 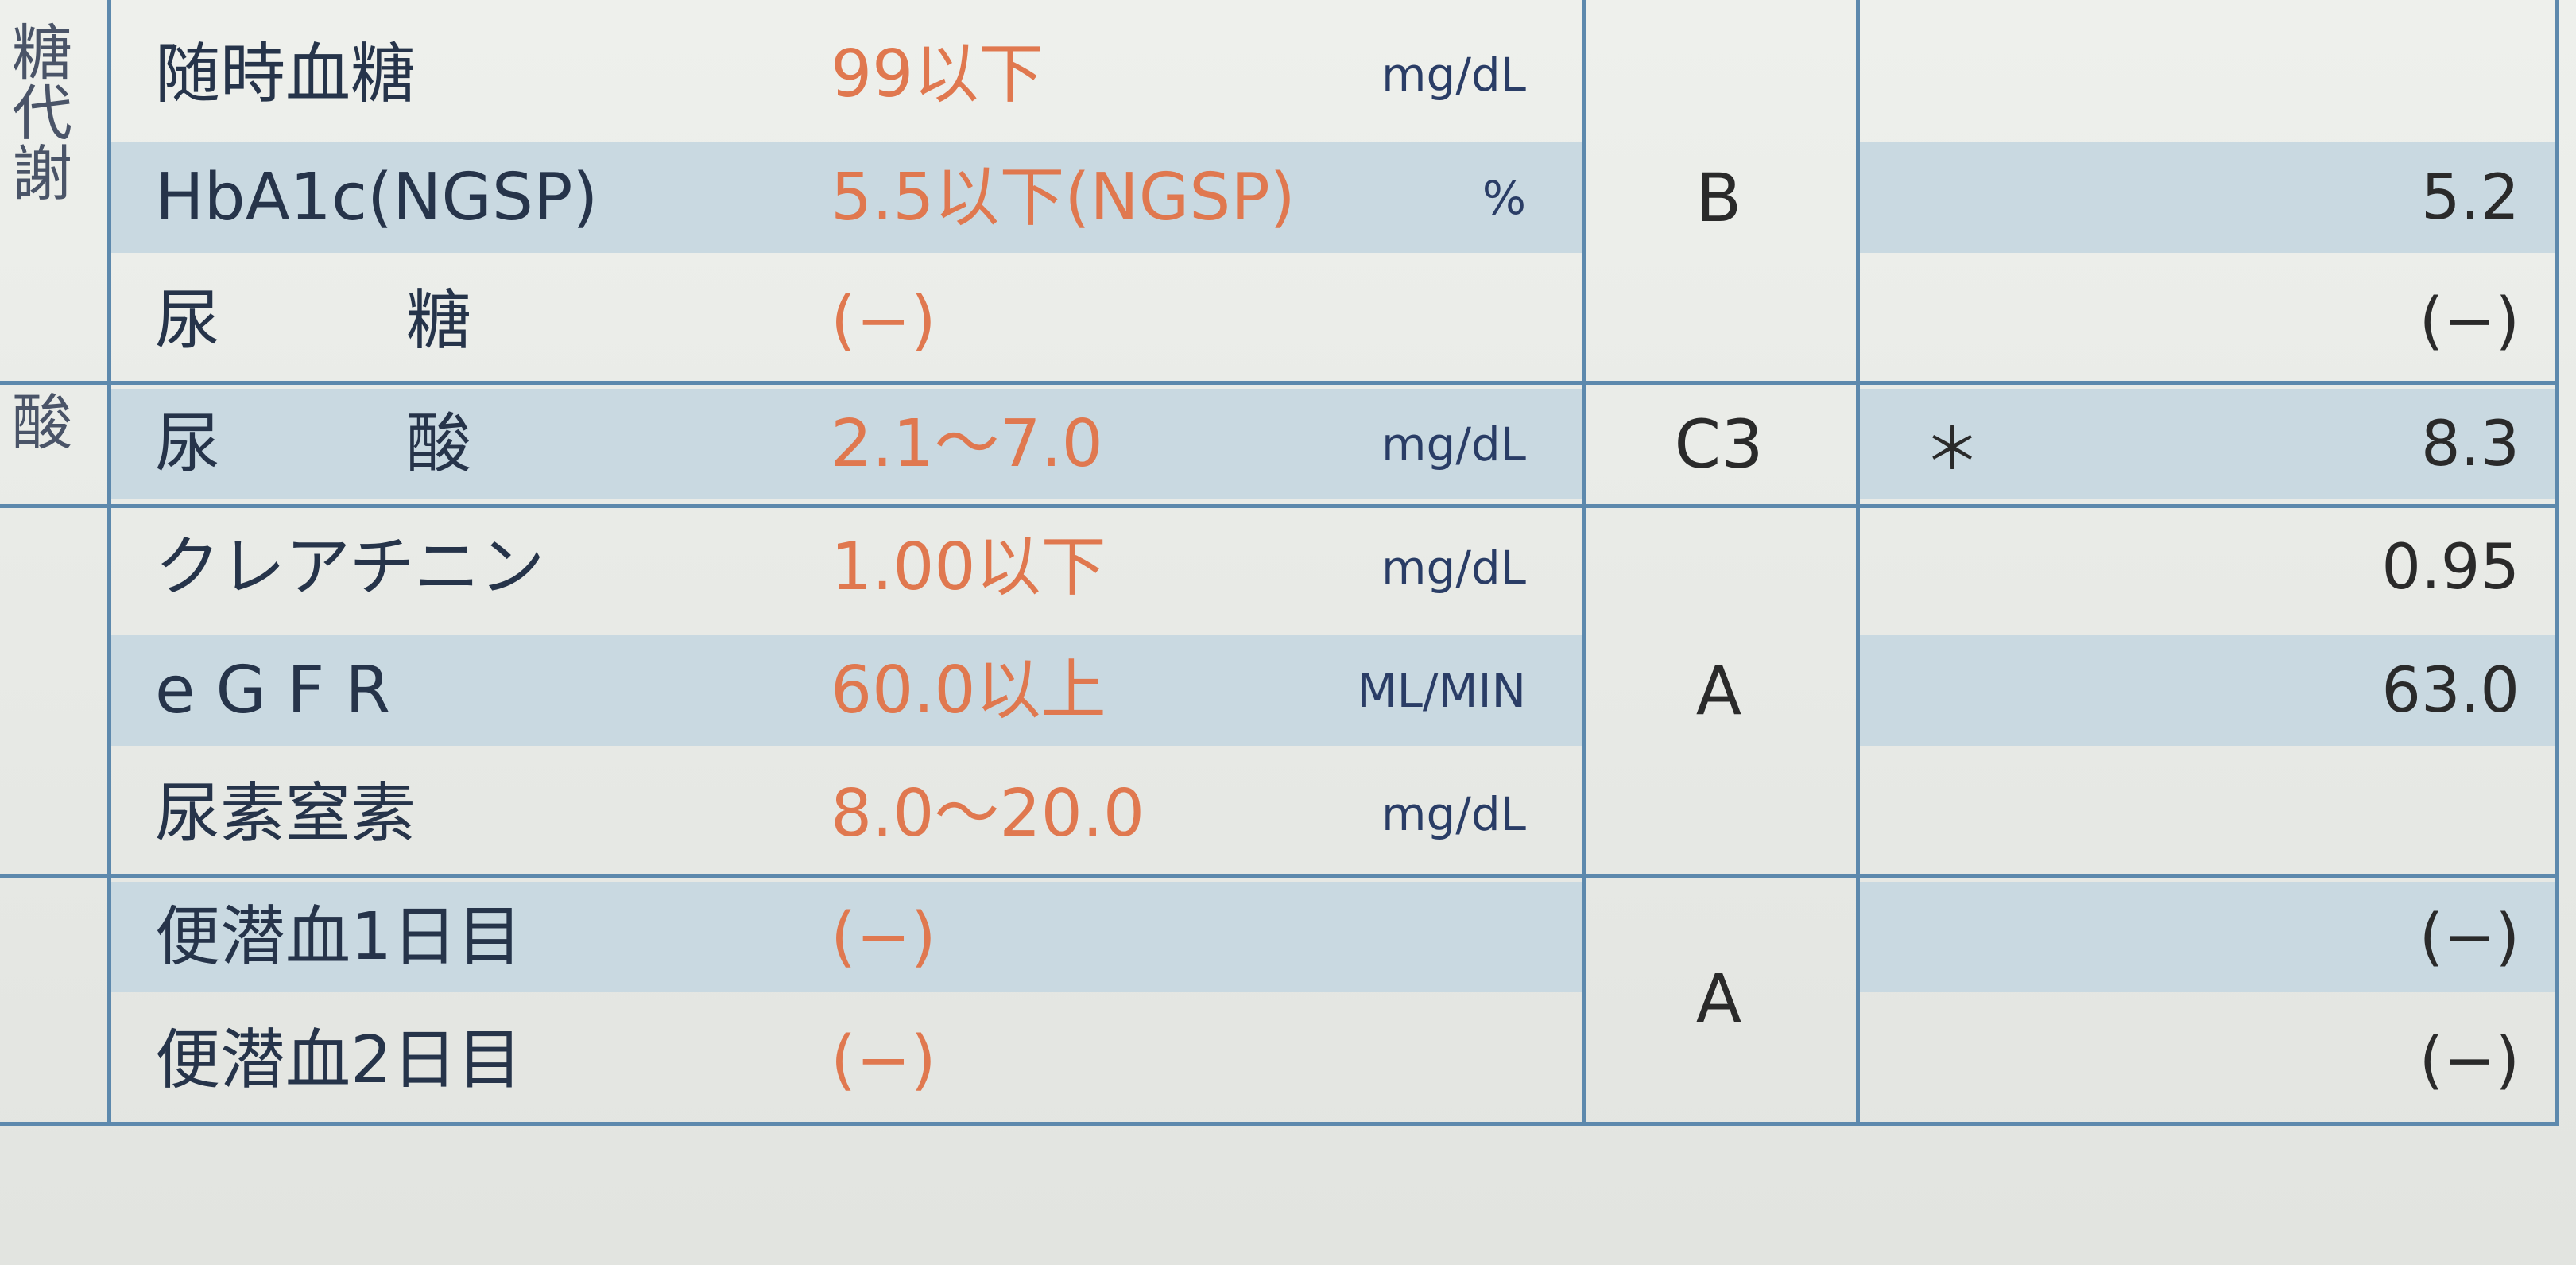 What do you see at coordinates (37, 421) in the screenshot?
I see `category-label: 酸` at bounding box center [37, 421].